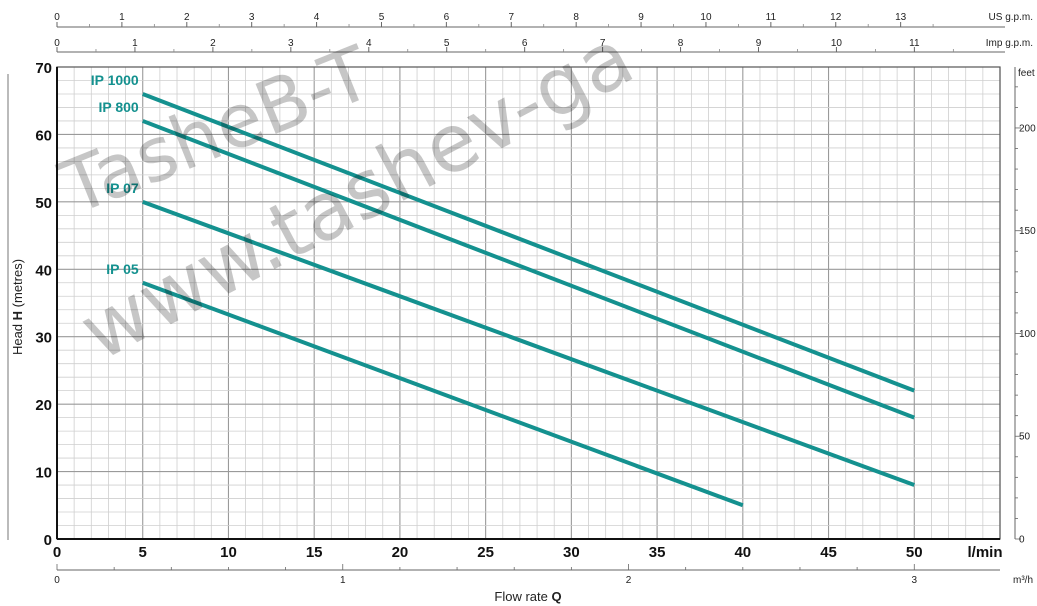  Describe the element at coordinates (571, 552) in the screenshot. I see `x-tick-label: 30` at that location.